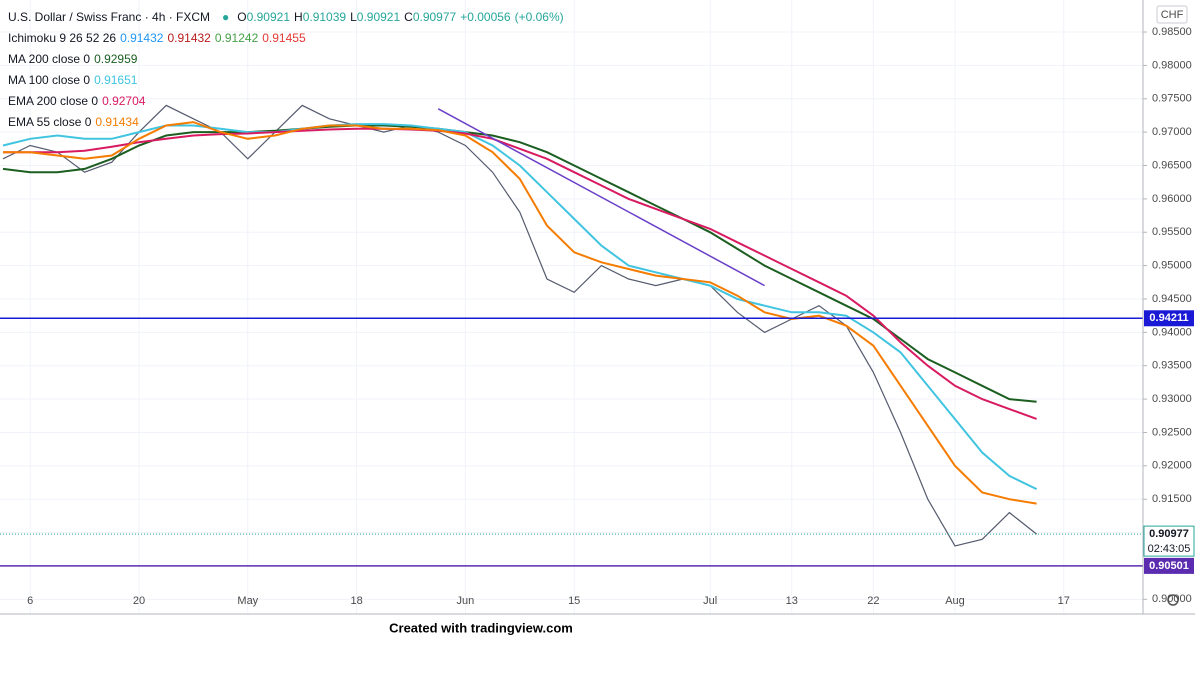 This screenshot has width=1195, height=676. I want to click on change: +0.00056, so click(485, 17).